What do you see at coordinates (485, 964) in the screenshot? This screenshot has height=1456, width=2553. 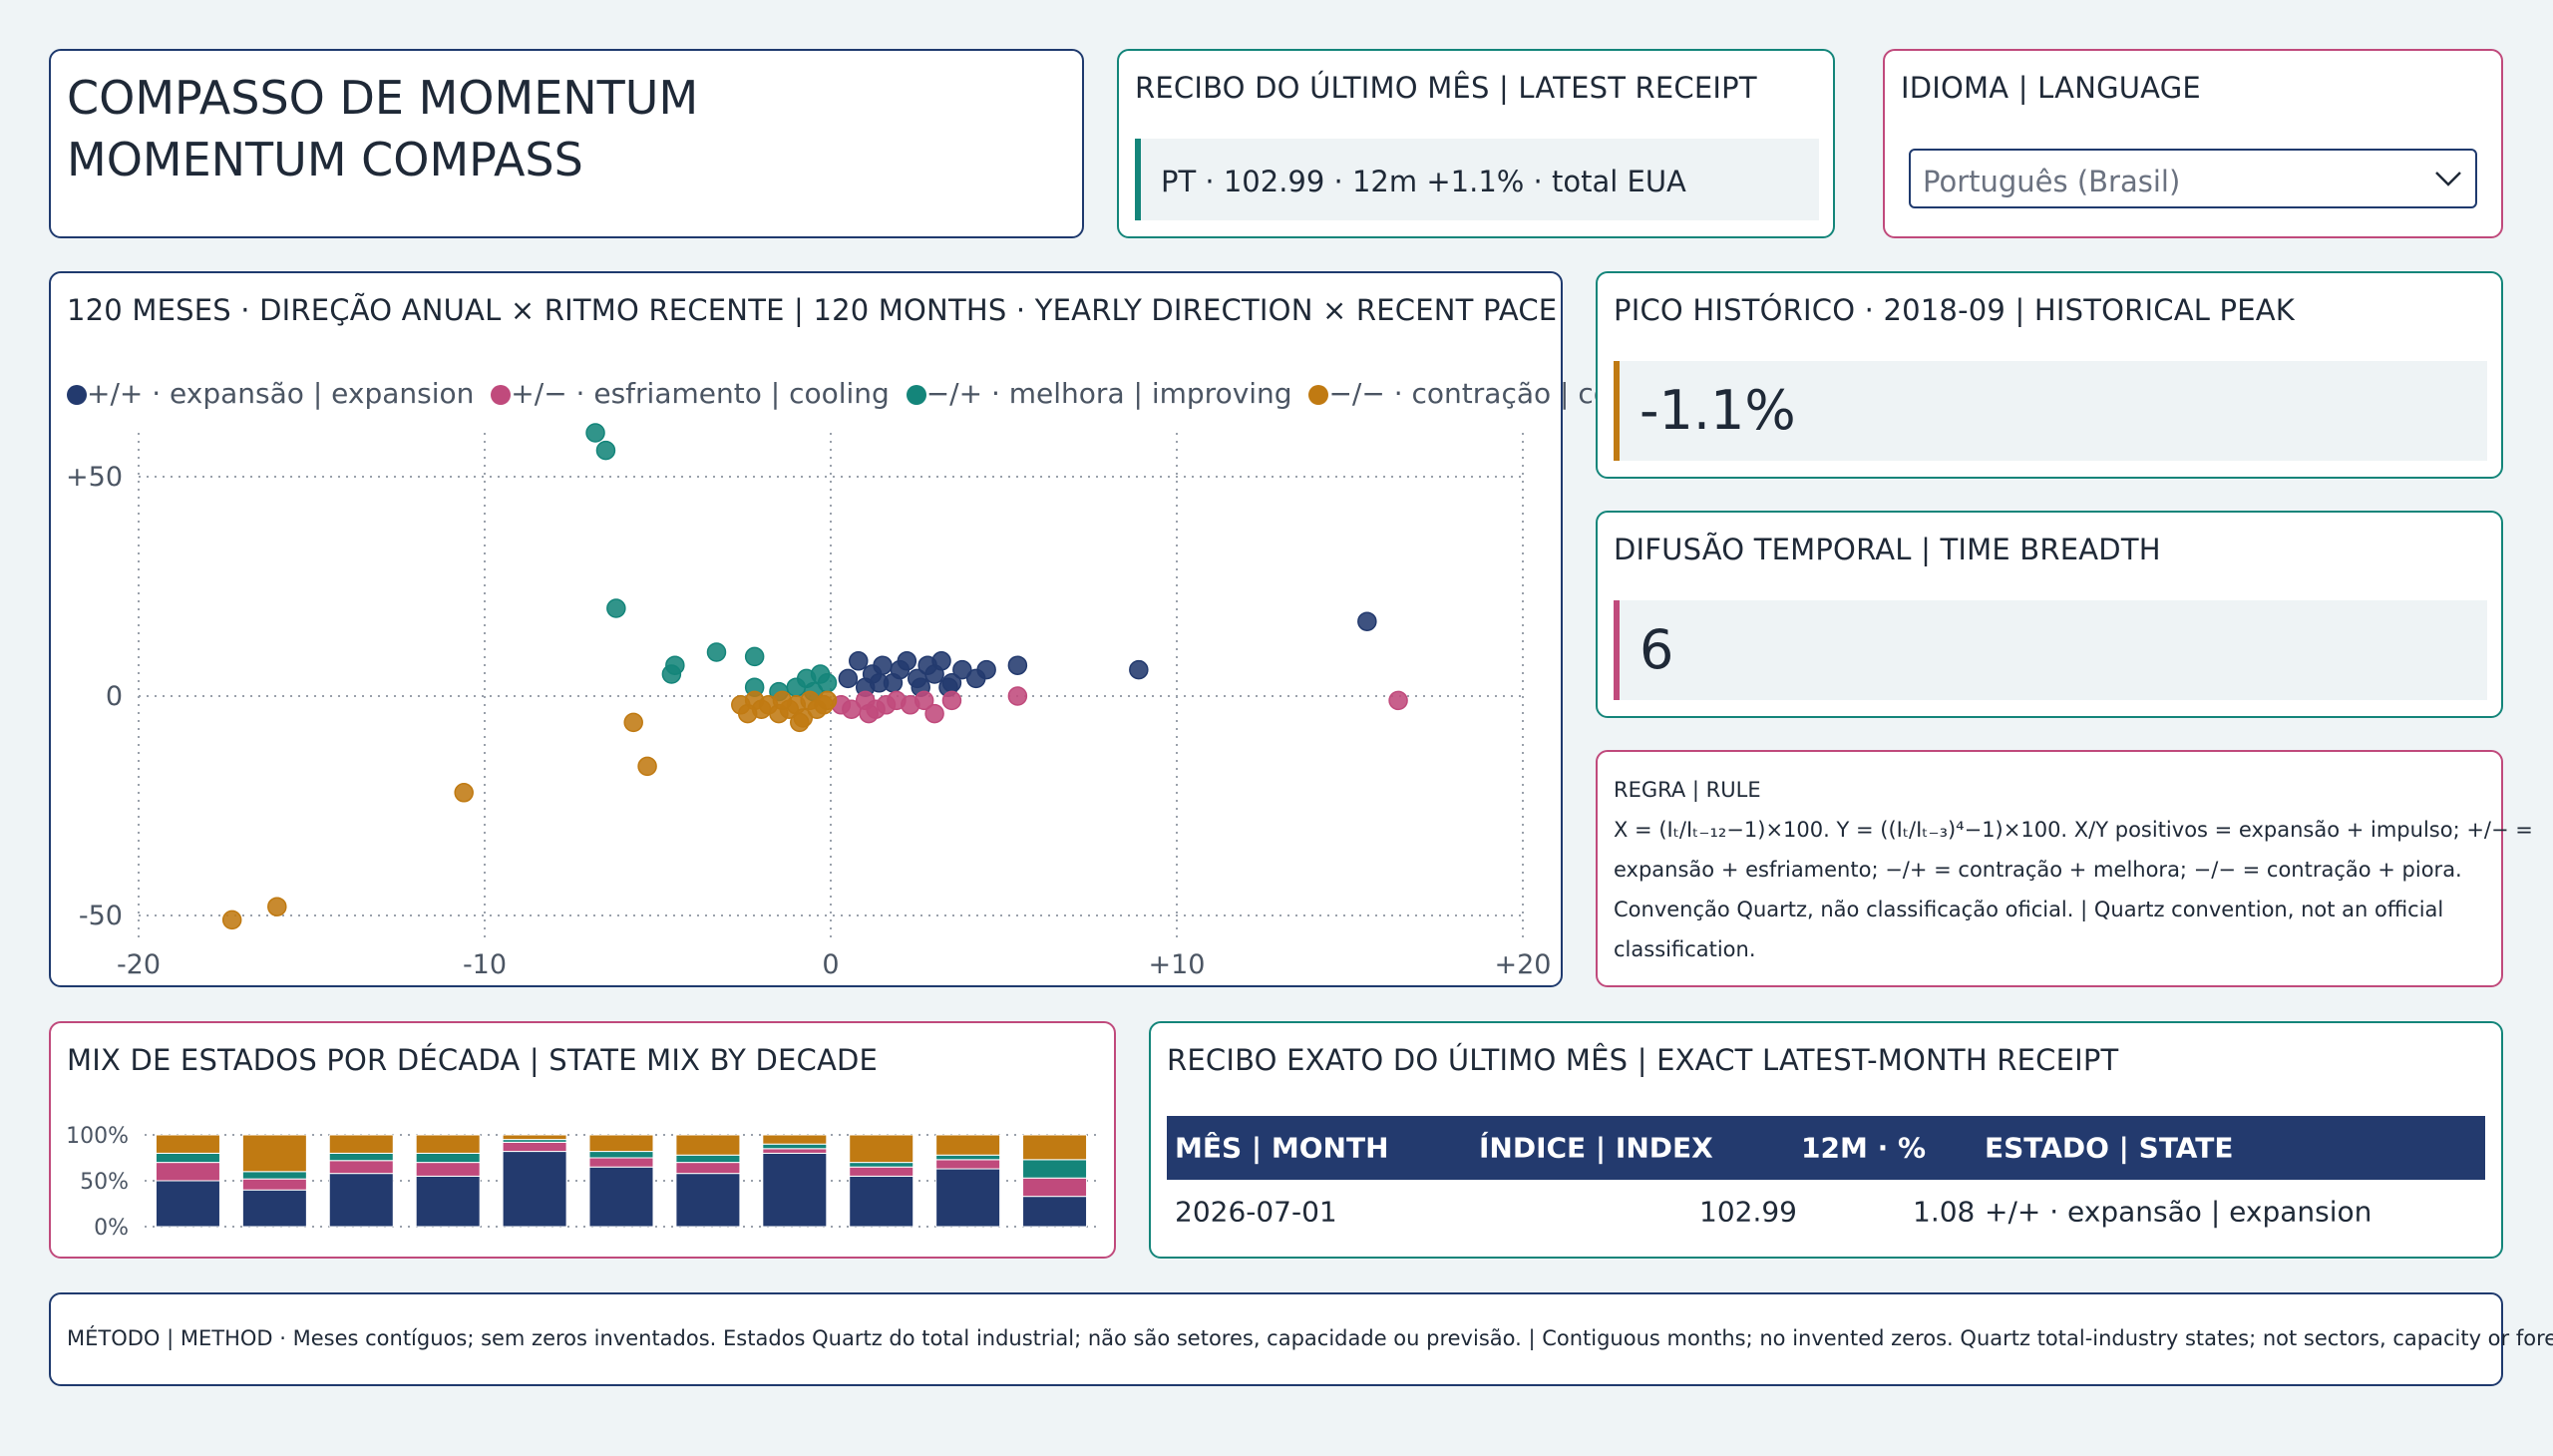 I see `x-tick-label: -10` at bounding box center [485, 964].